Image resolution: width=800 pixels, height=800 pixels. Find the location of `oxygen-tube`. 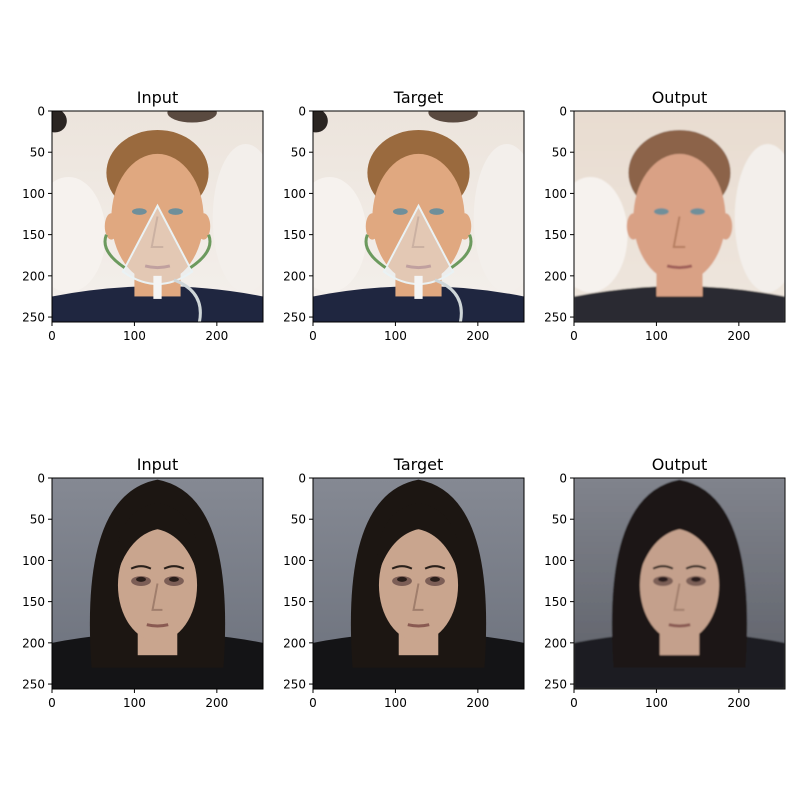

oxygen-tube is located at coordinates (187, 300).